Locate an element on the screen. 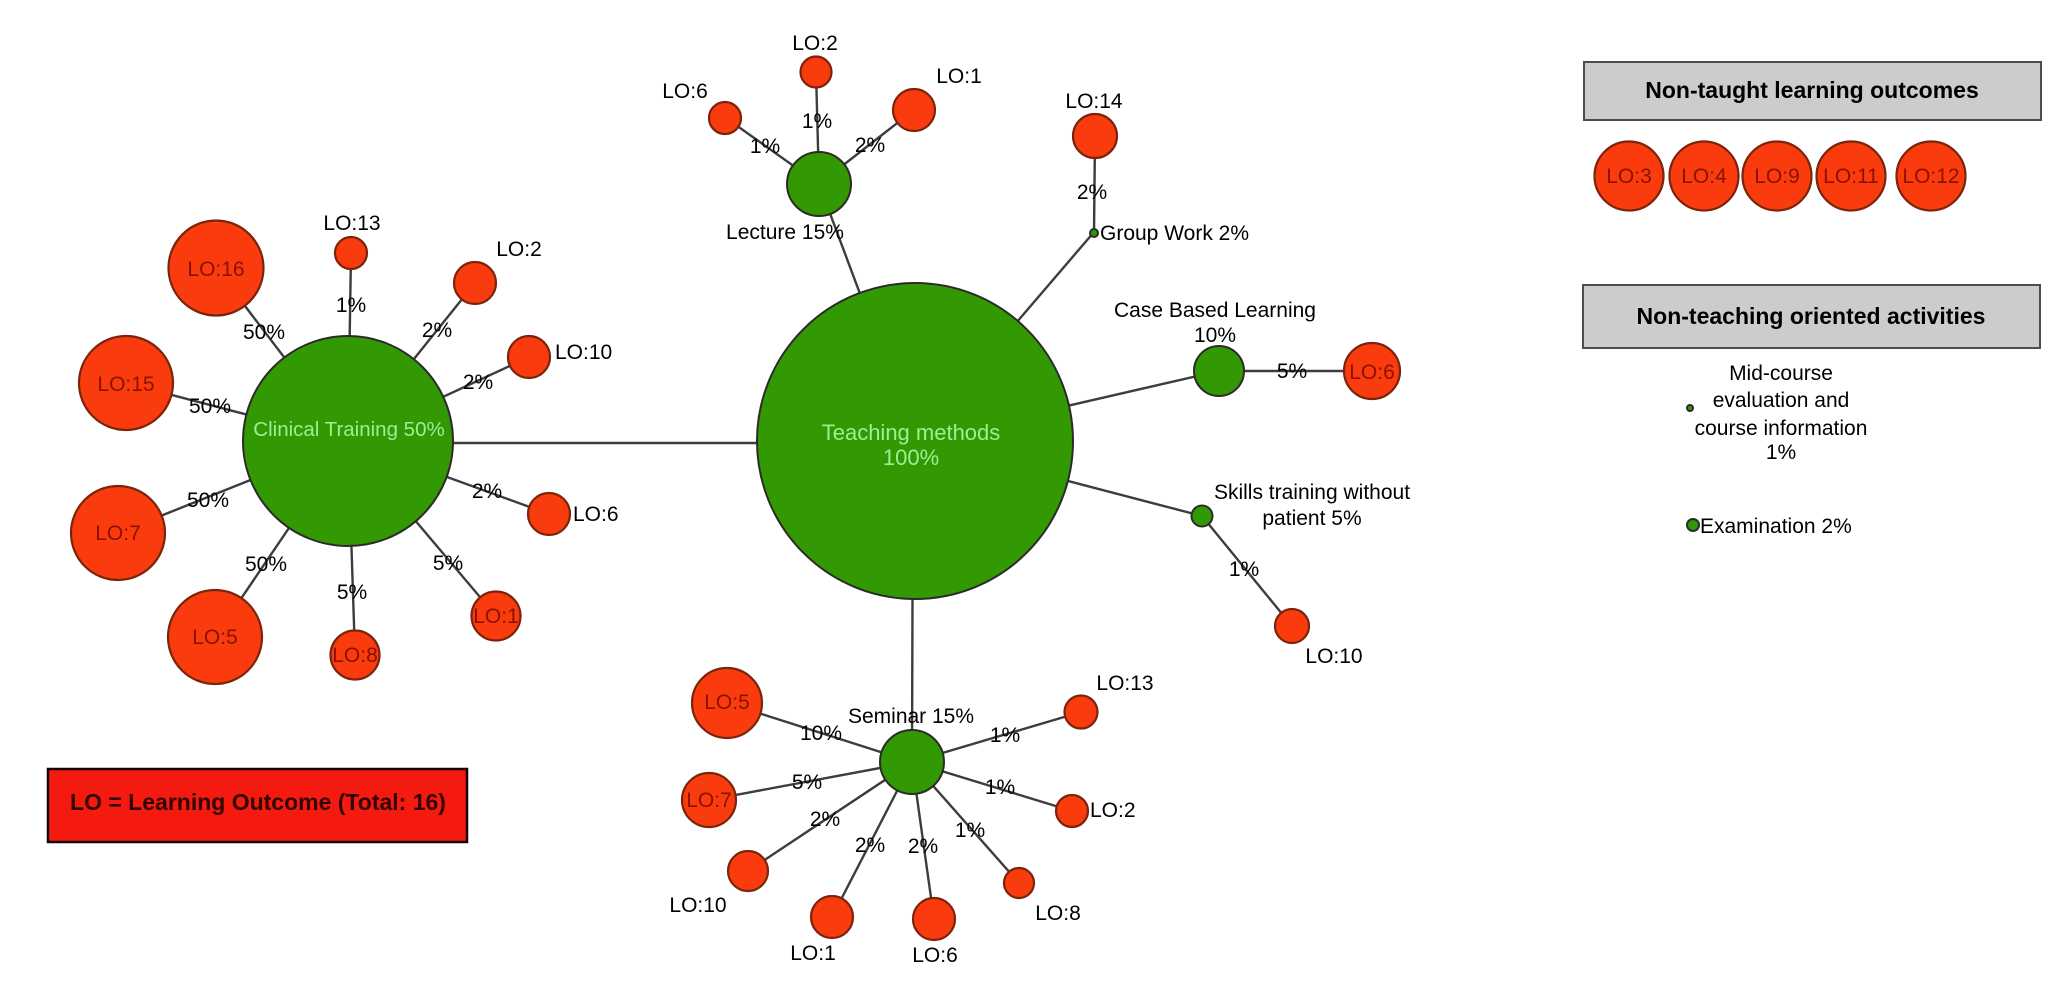  svg-text: LO:3 is located at coordinates (1629, 176).